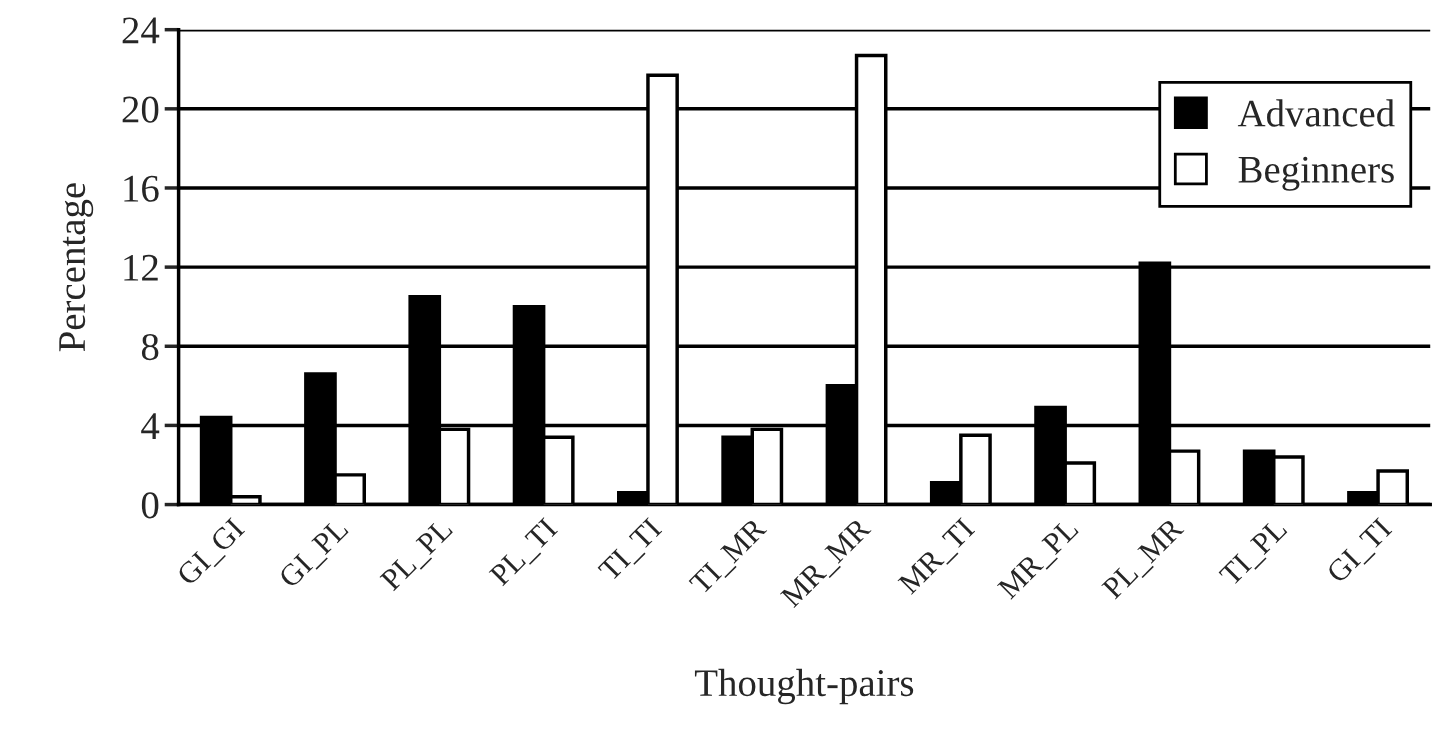 The height and width of the screenshot is (742, 1452). I want to click on y-tick-label: 8, so click(150, 347).